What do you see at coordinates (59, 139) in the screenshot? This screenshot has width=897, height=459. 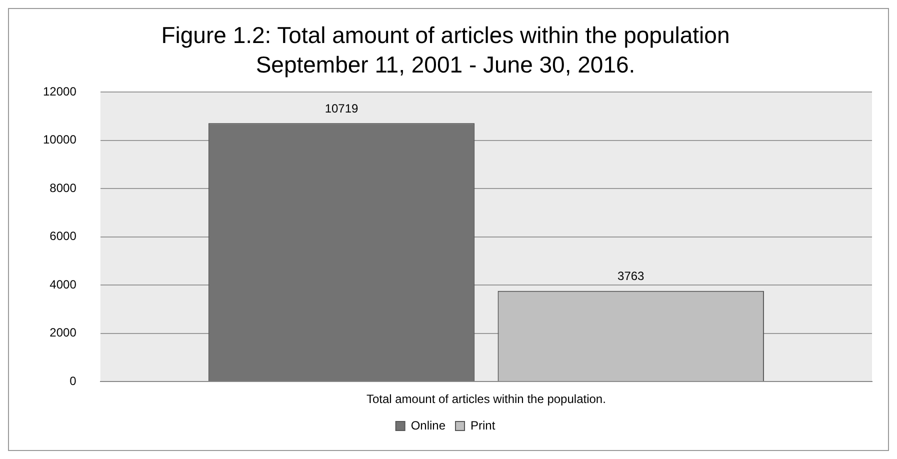 I see `y-tick-label: 10000` at bounding box center [59, 139].